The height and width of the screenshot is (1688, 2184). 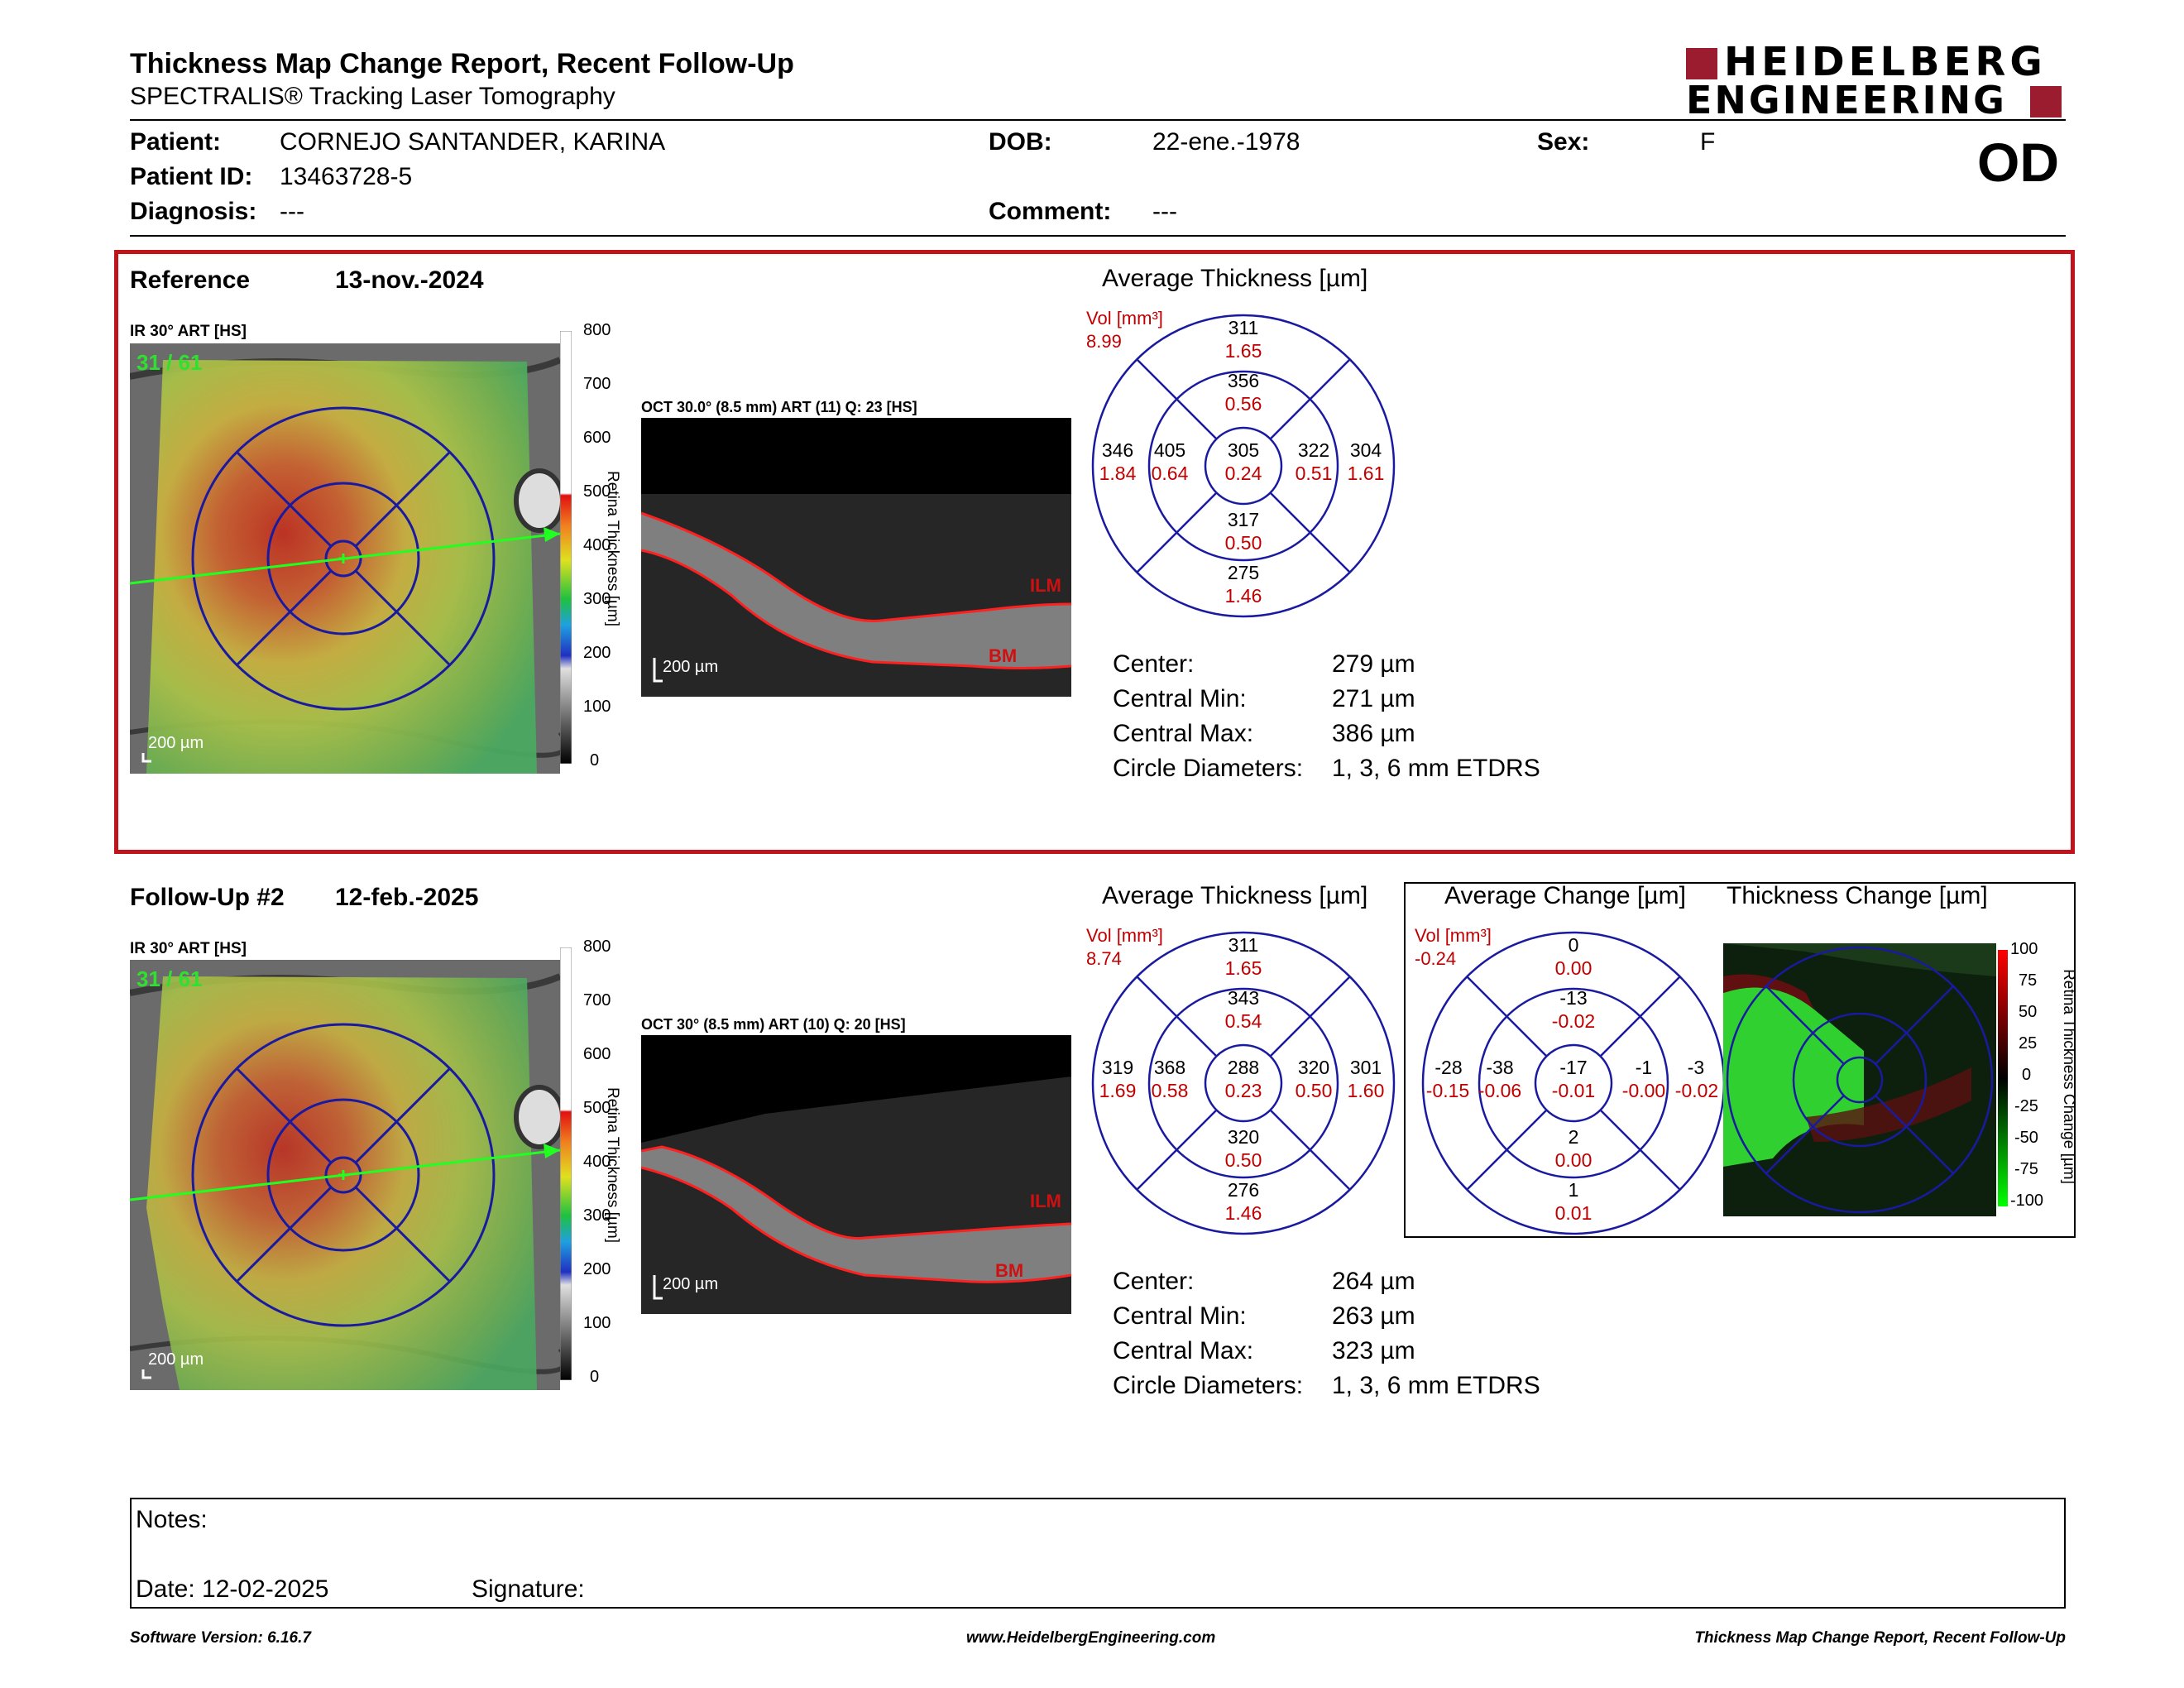 I want to click on fu-colorbar, so click(x=565, y=1164).